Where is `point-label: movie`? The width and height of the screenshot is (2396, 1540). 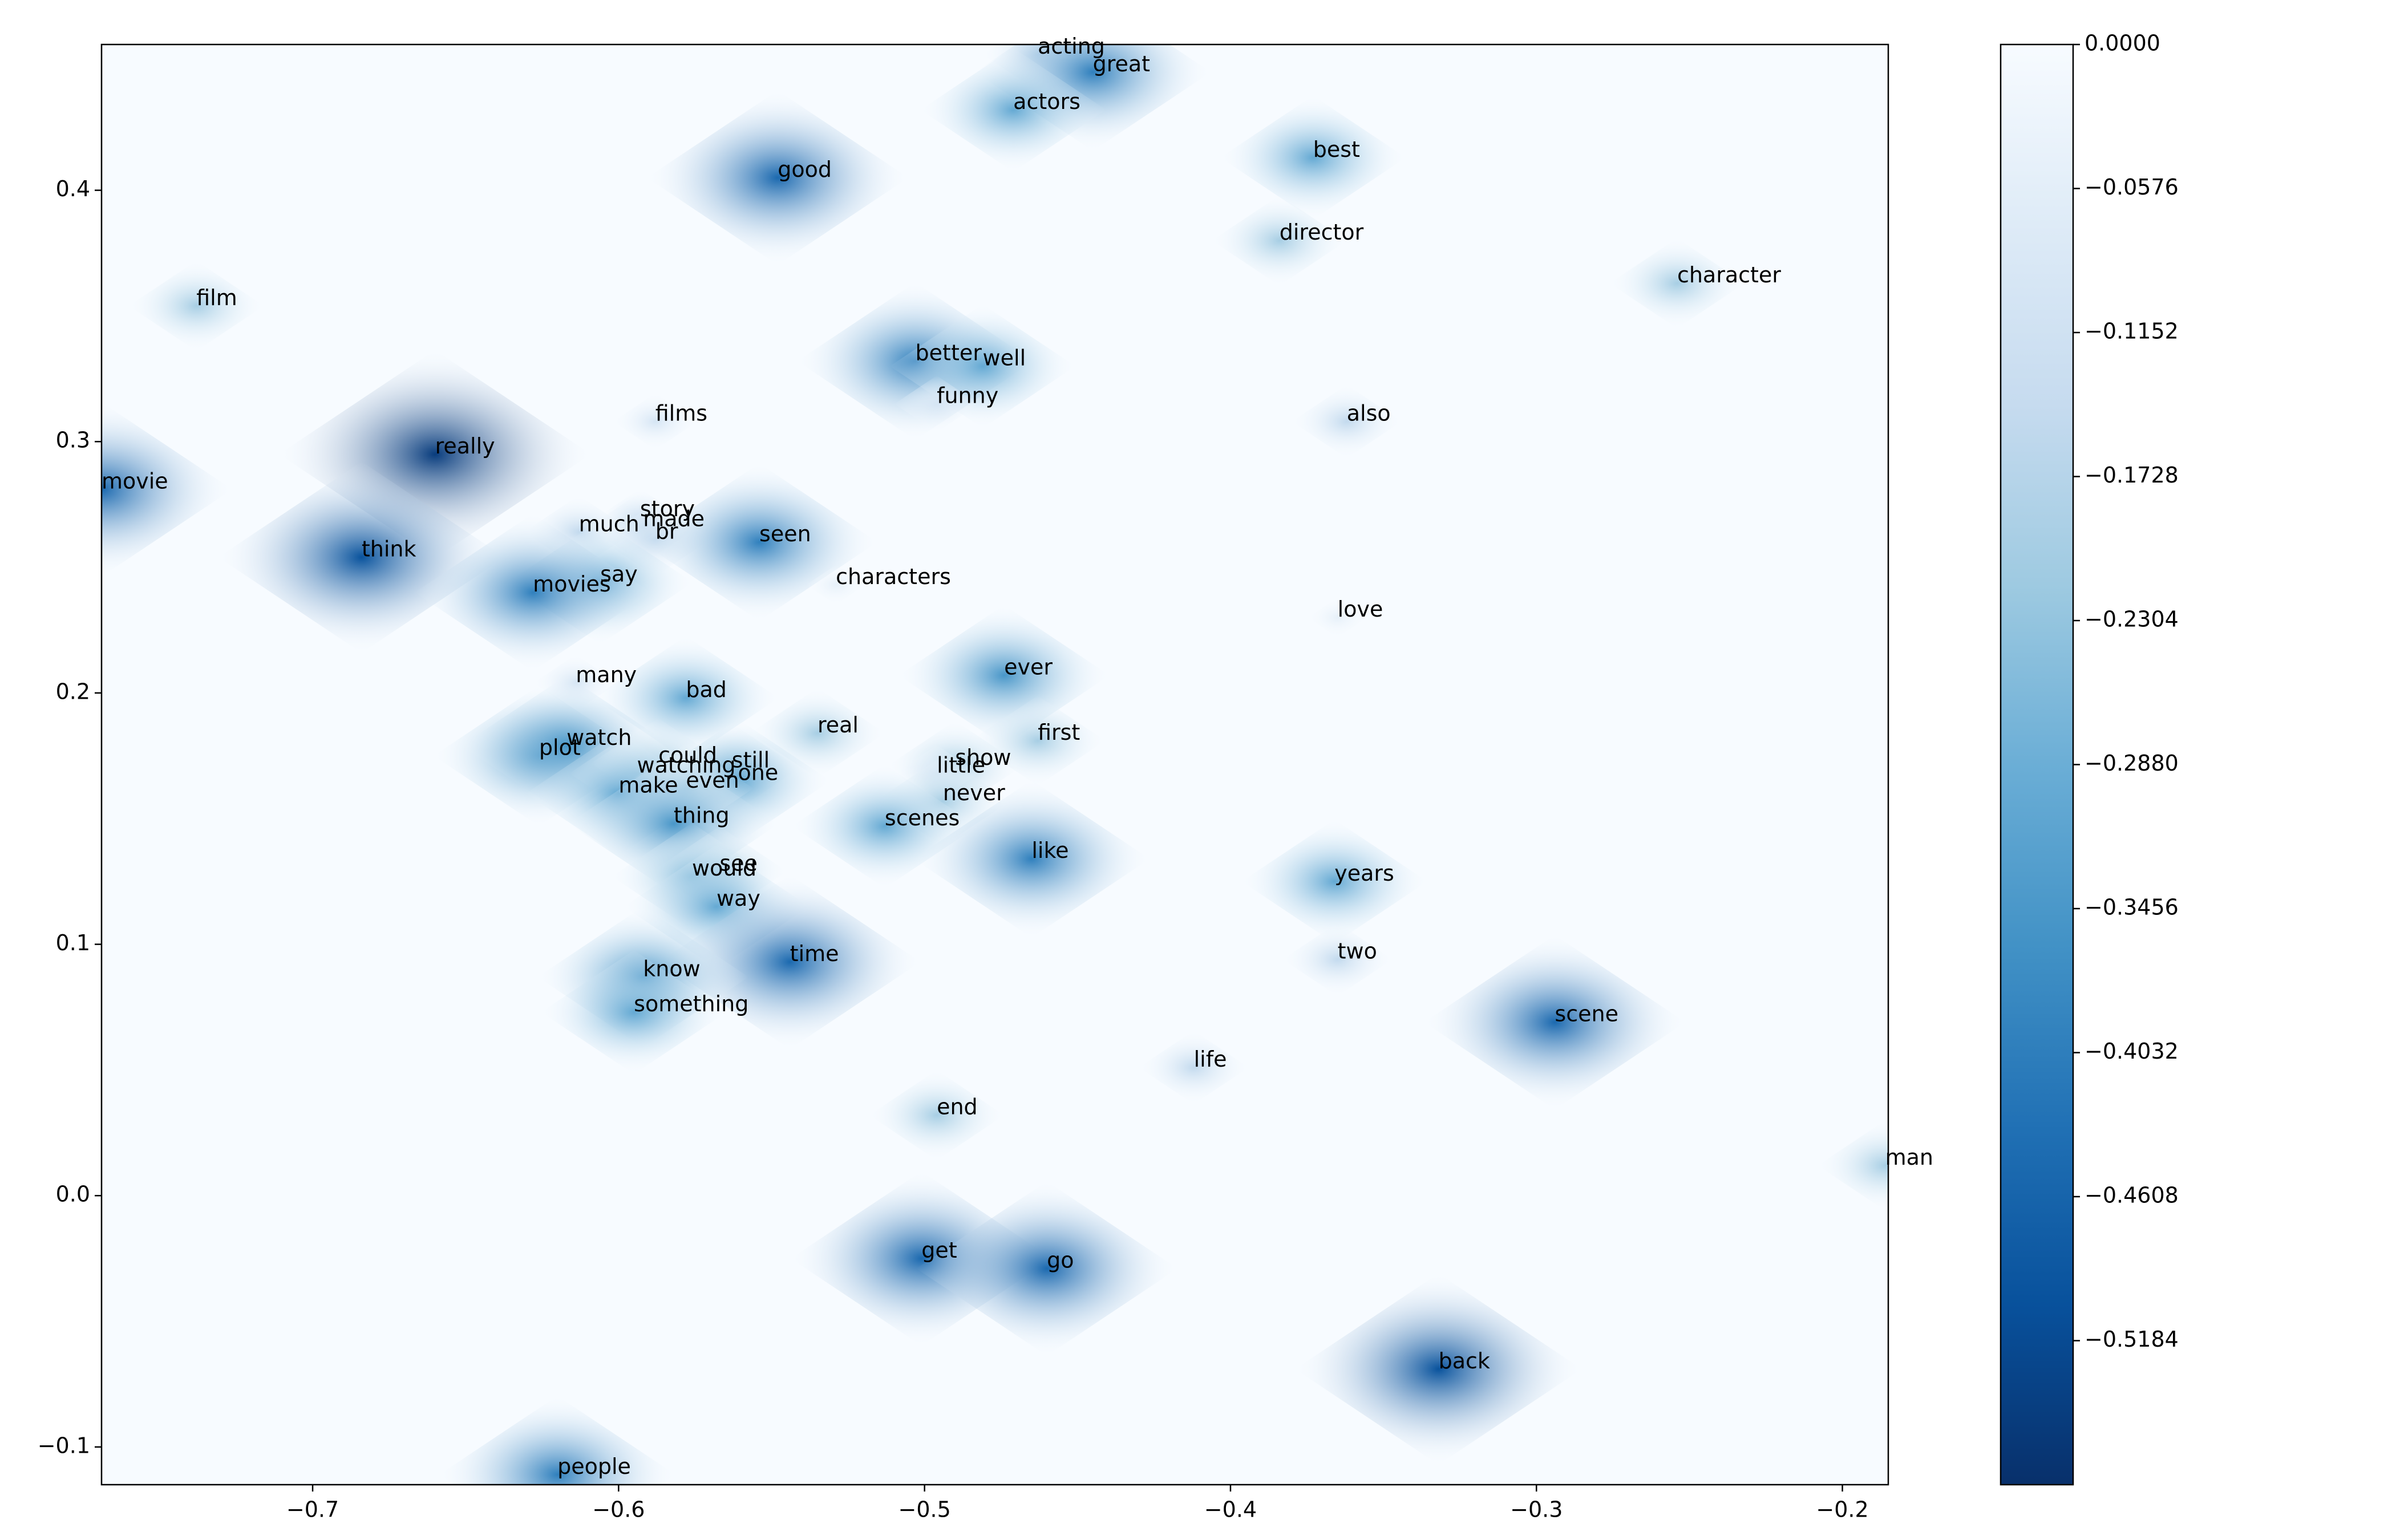
point-label: movie is located at coordinates (135, 481).